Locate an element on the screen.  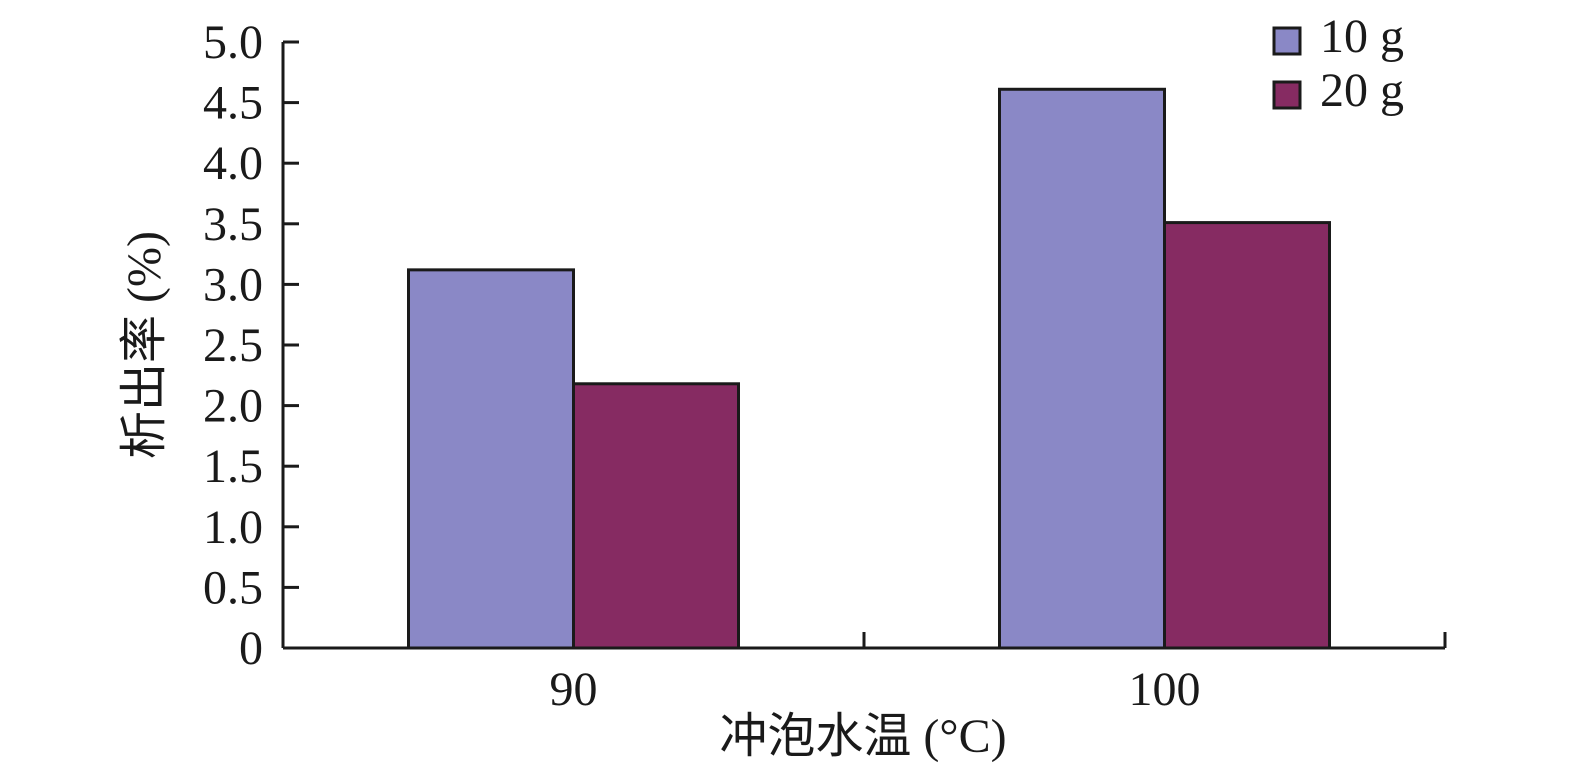
y-tick-label: 0.5 is located at coordinates (233, 587).